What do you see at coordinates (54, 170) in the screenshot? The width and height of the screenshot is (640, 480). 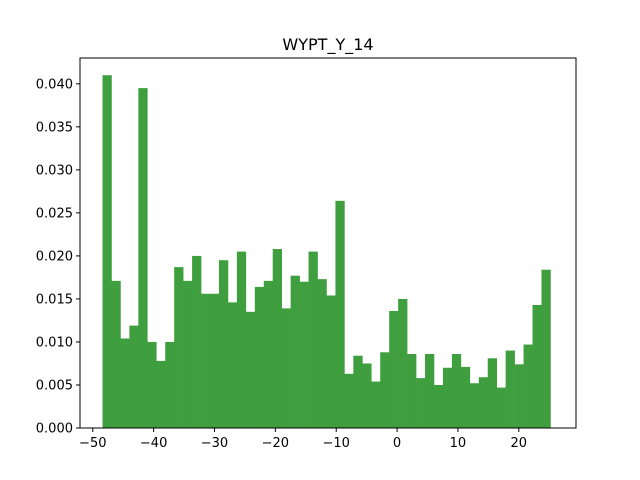 I see `y-tick-label: 0.030` at bounding box center [54, 170].